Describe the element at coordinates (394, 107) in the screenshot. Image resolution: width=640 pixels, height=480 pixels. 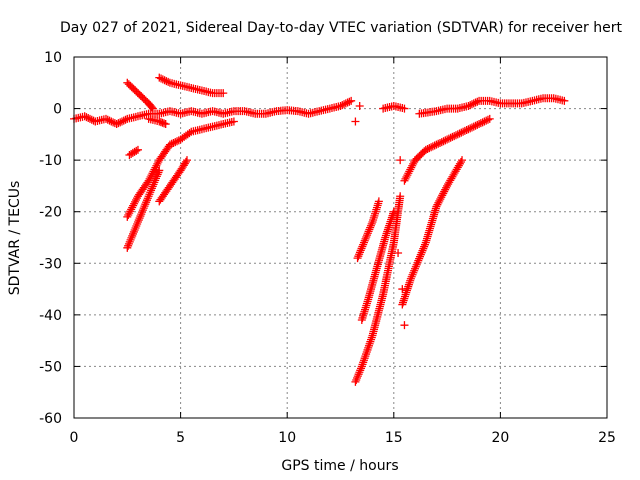
I see `series-arc-n` at that location.